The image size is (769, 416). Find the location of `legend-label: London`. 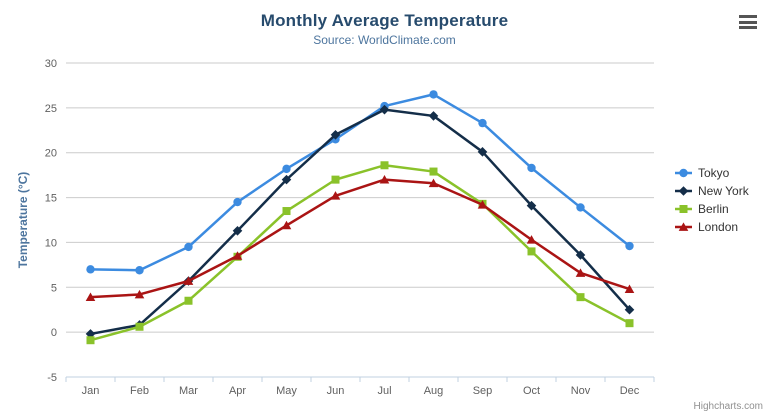

legend-label: London is located at coordinates (718, 227).